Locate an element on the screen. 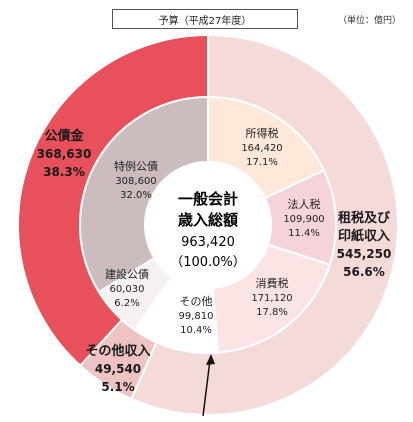 The height and width of the screenshot is (422, 413). center-title-line2: 歳入総額 is located at coordinates (208, 220).